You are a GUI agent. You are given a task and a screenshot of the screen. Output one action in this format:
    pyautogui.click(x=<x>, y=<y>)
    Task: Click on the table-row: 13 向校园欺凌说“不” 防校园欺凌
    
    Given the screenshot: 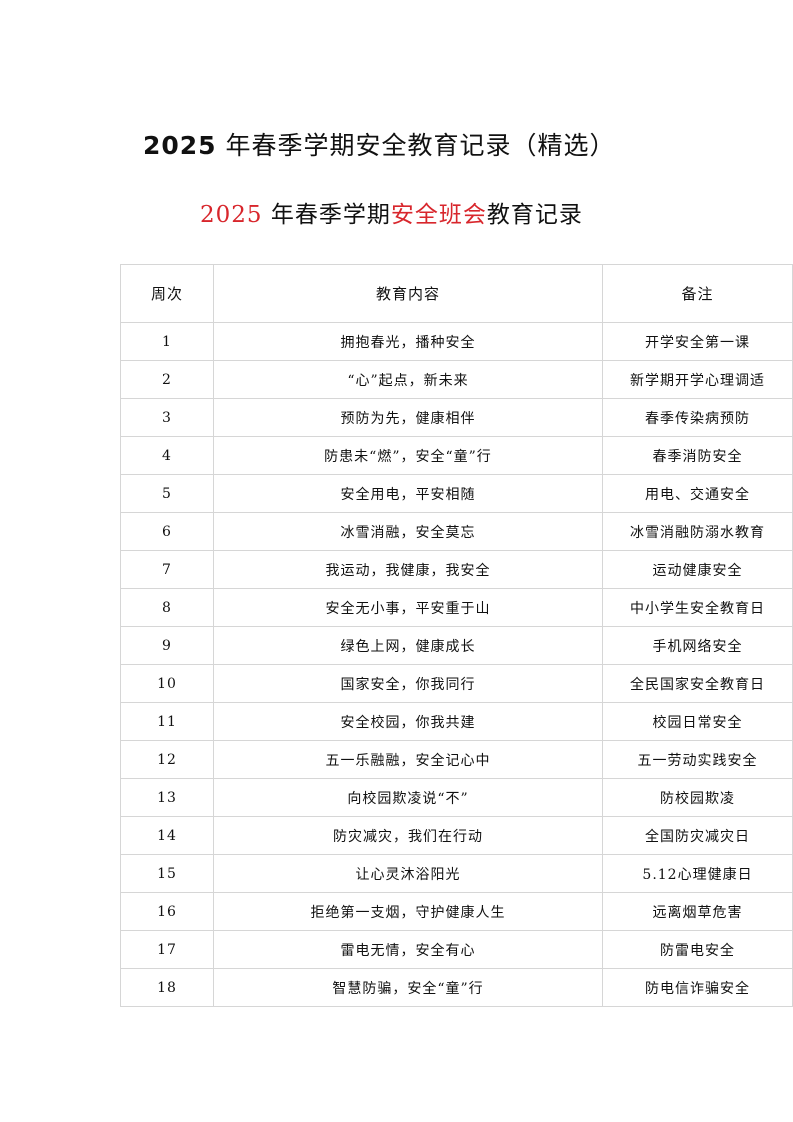 What is the action you would take?
    pyautogui.click(x=456, y=797)
    